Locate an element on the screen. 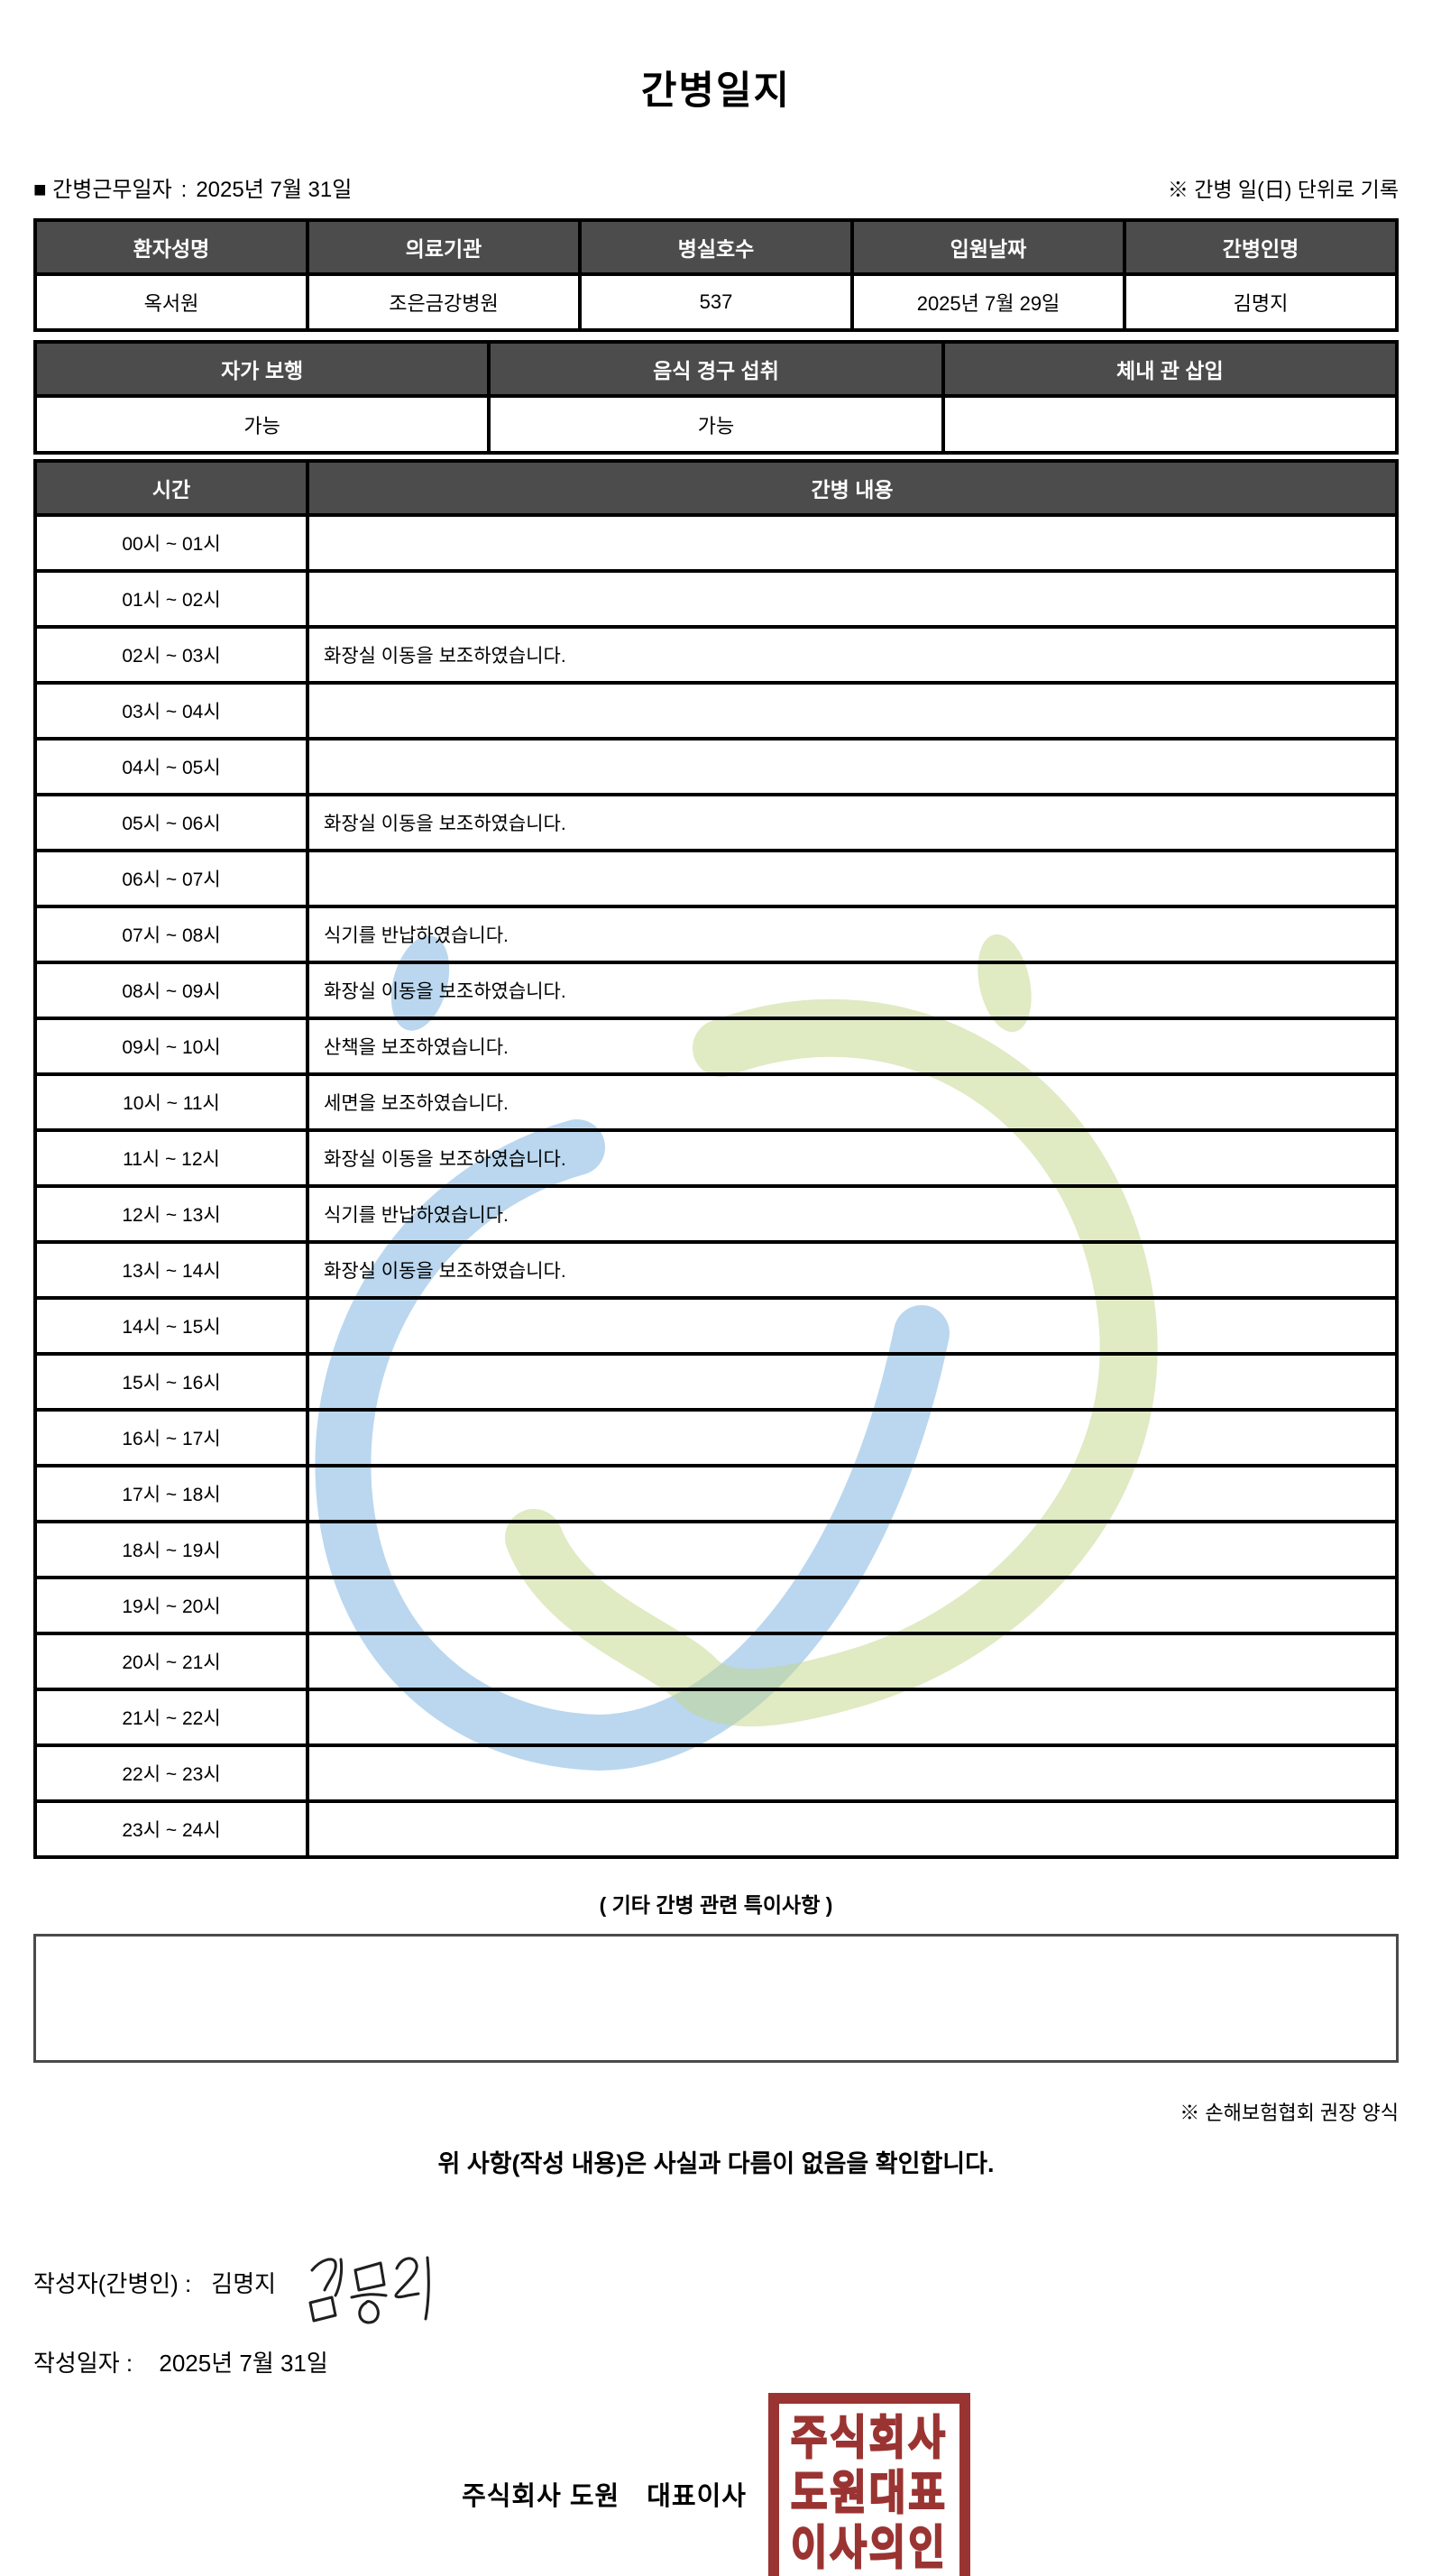 The width and height of the screenshot is (1432, 2576). care-log-row: 15시 ~ 16시 is located at coordinates (716, 1382).